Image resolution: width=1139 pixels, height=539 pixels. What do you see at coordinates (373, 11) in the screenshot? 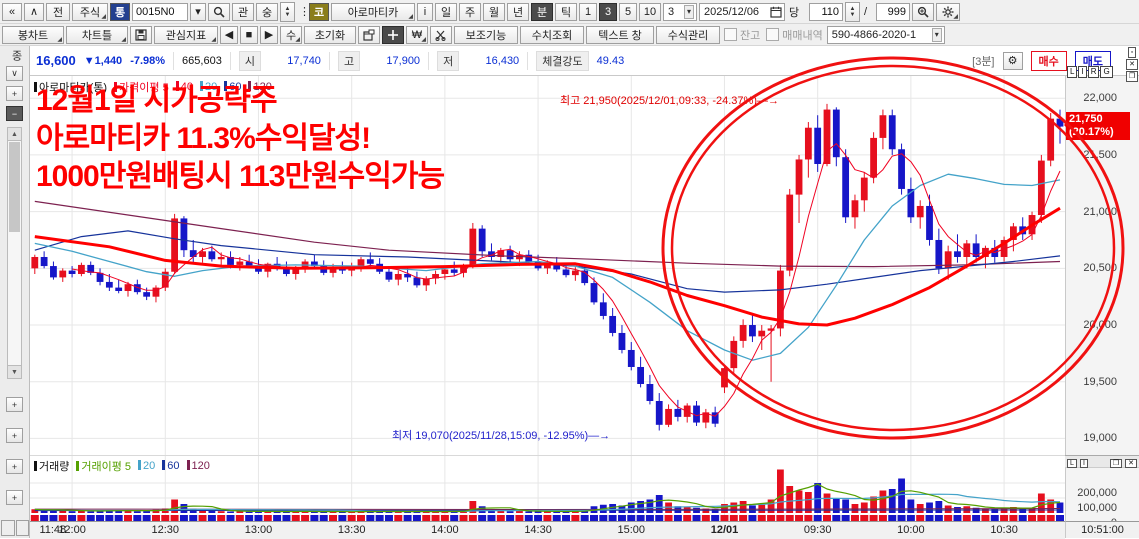
I see `stock-name-button: 아로마티카 ◢` at bounding box center [373, 11].